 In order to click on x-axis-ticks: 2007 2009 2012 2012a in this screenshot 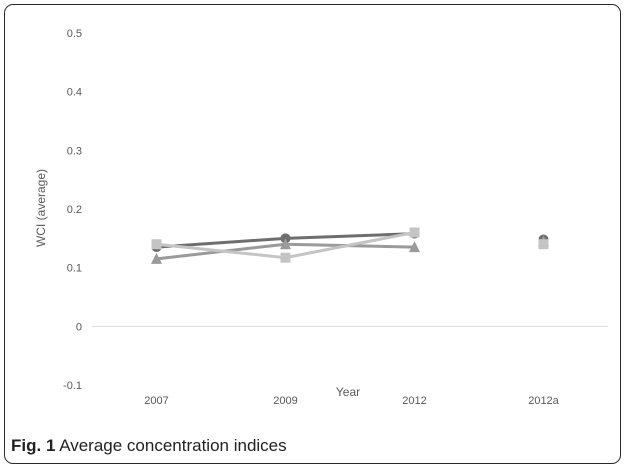, I will do `click(351, 401)`.